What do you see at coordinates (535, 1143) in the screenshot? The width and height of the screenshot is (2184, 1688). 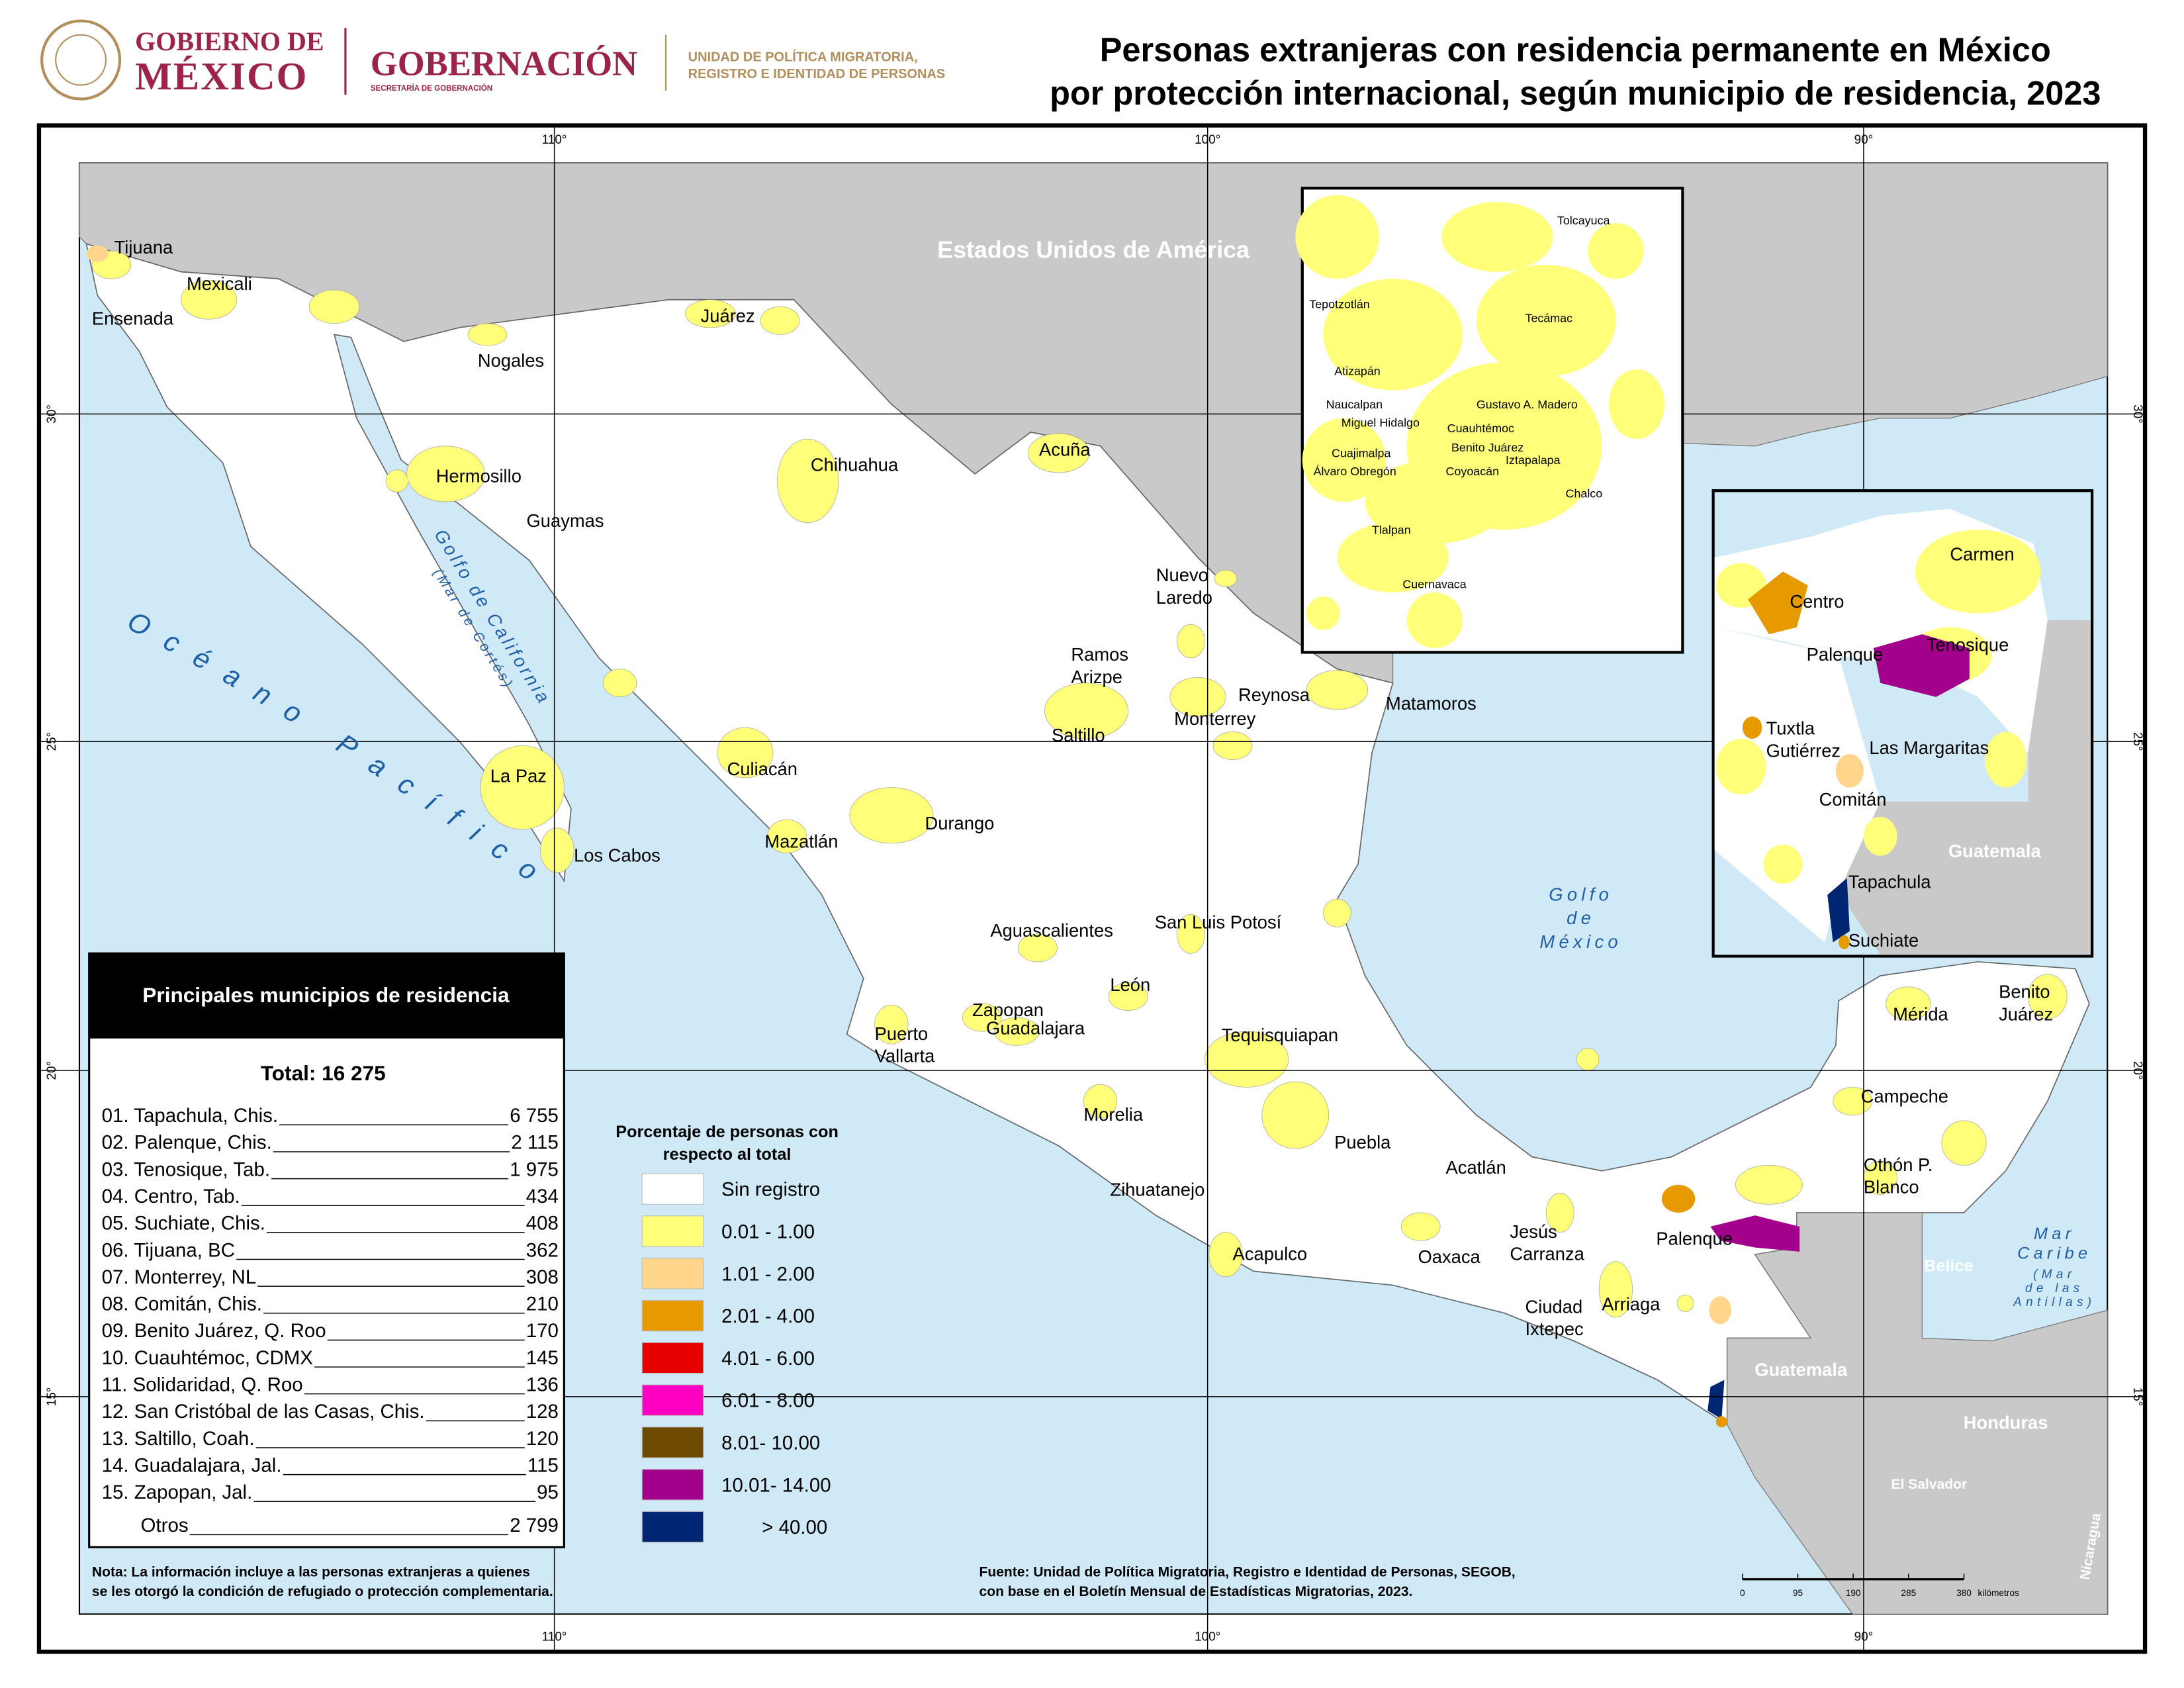 I see `row-value: 2 115` at bounding box center [535, 1143].